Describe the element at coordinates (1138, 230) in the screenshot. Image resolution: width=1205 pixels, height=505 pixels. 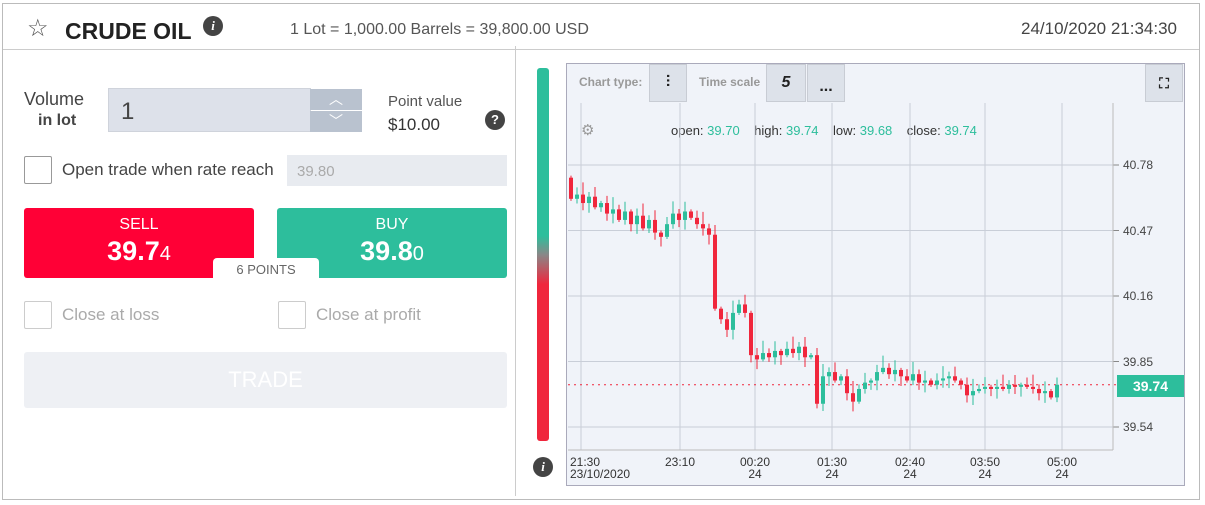
I see `y-tick-label: 40.47` at that location.